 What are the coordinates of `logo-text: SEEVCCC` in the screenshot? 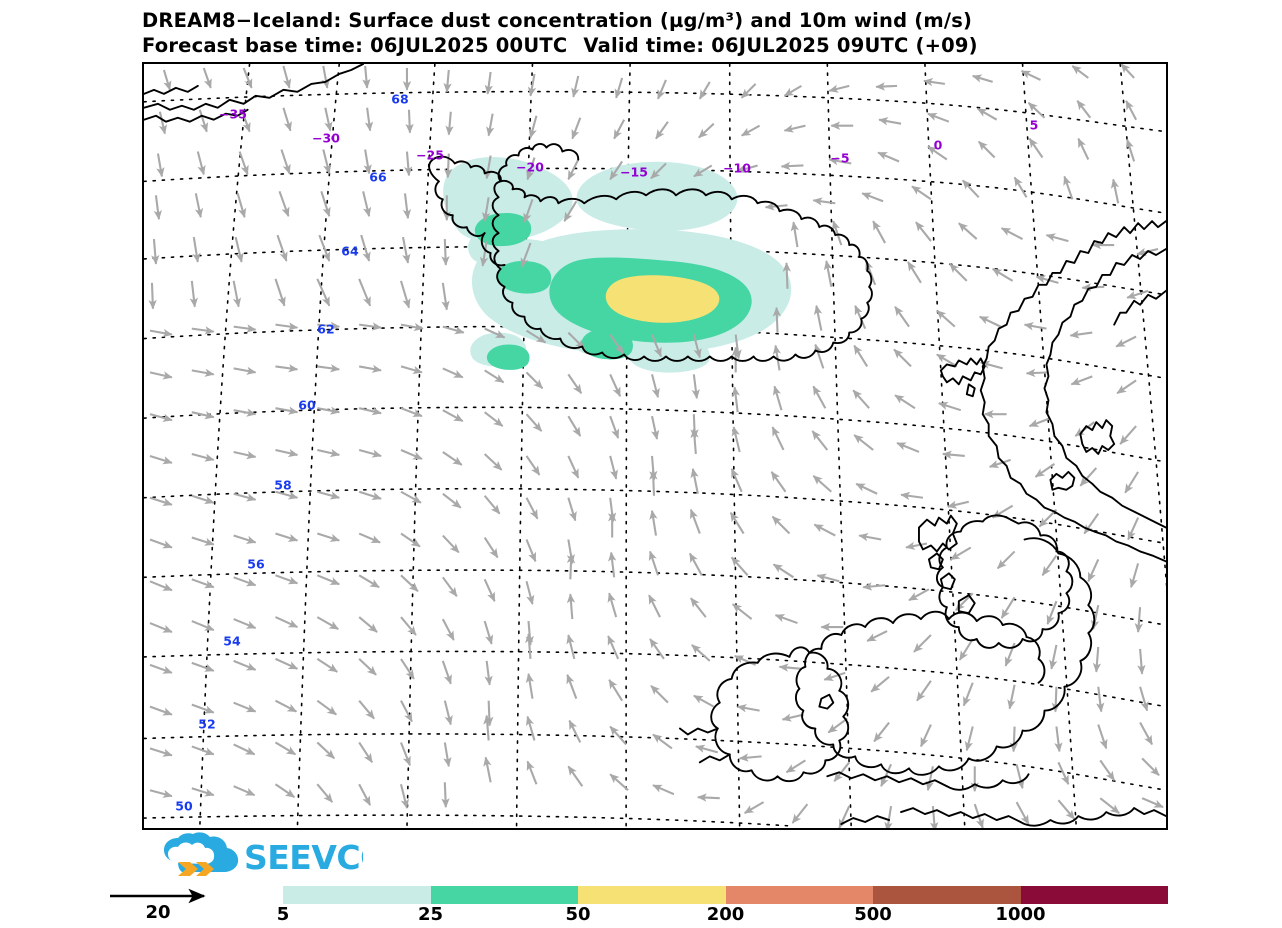 It's located at (303, 857).